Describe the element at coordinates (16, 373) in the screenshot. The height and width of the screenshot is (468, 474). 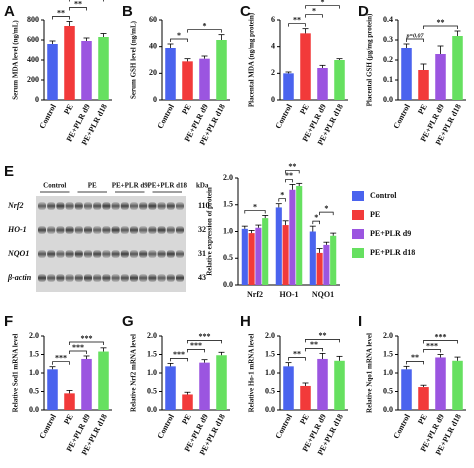
I see `y-axis-label: Relative Sod1 mRNA level` at that location.